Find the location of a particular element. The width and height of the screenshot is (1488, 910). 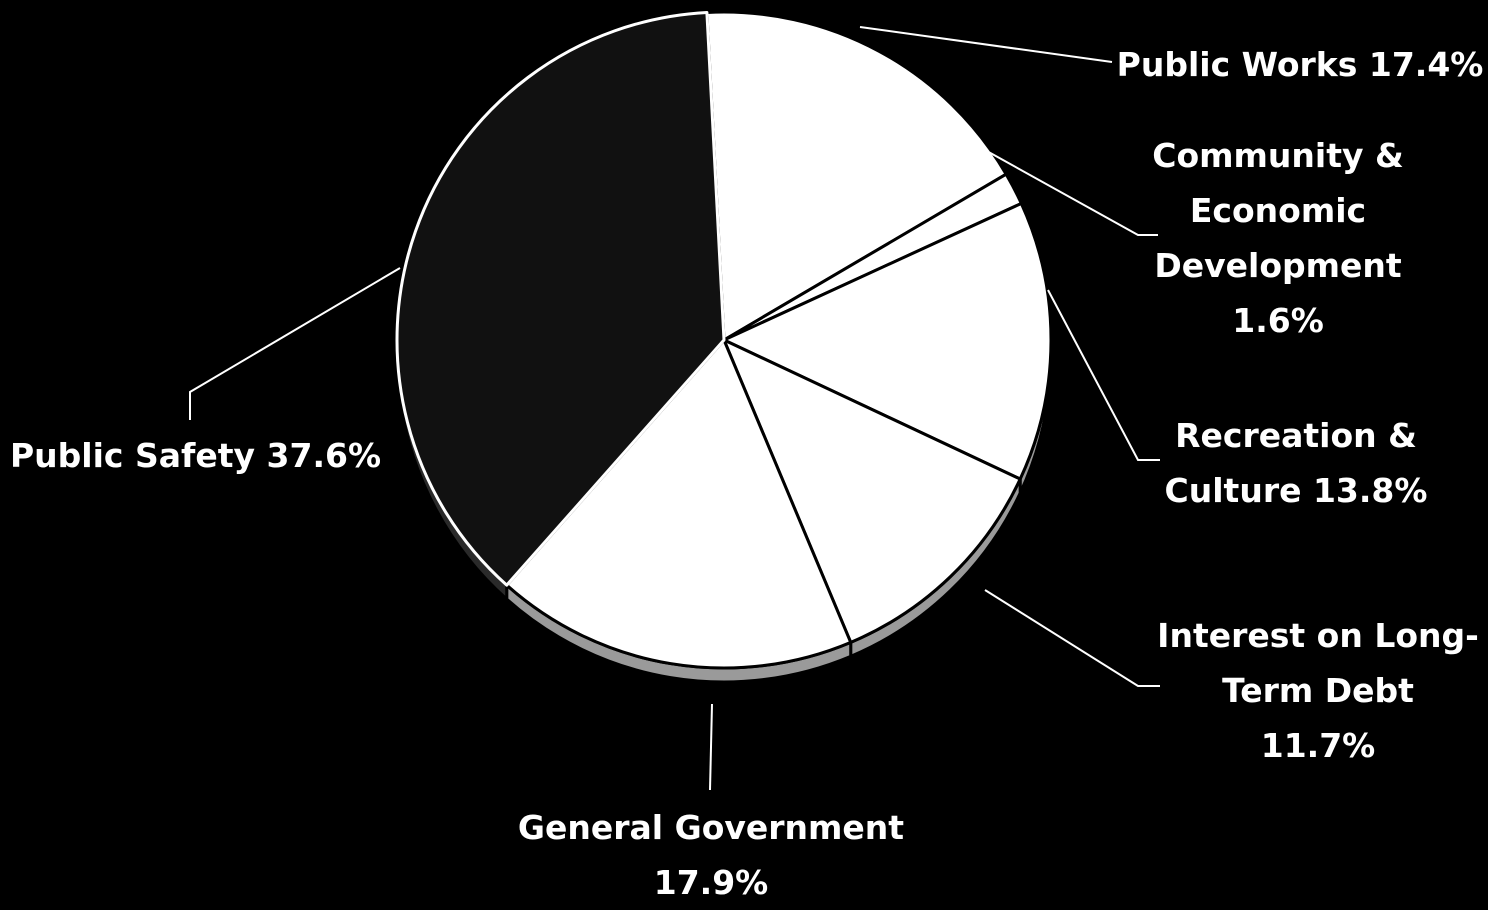

leader-line-general-government is located at coordinates (711, 747).